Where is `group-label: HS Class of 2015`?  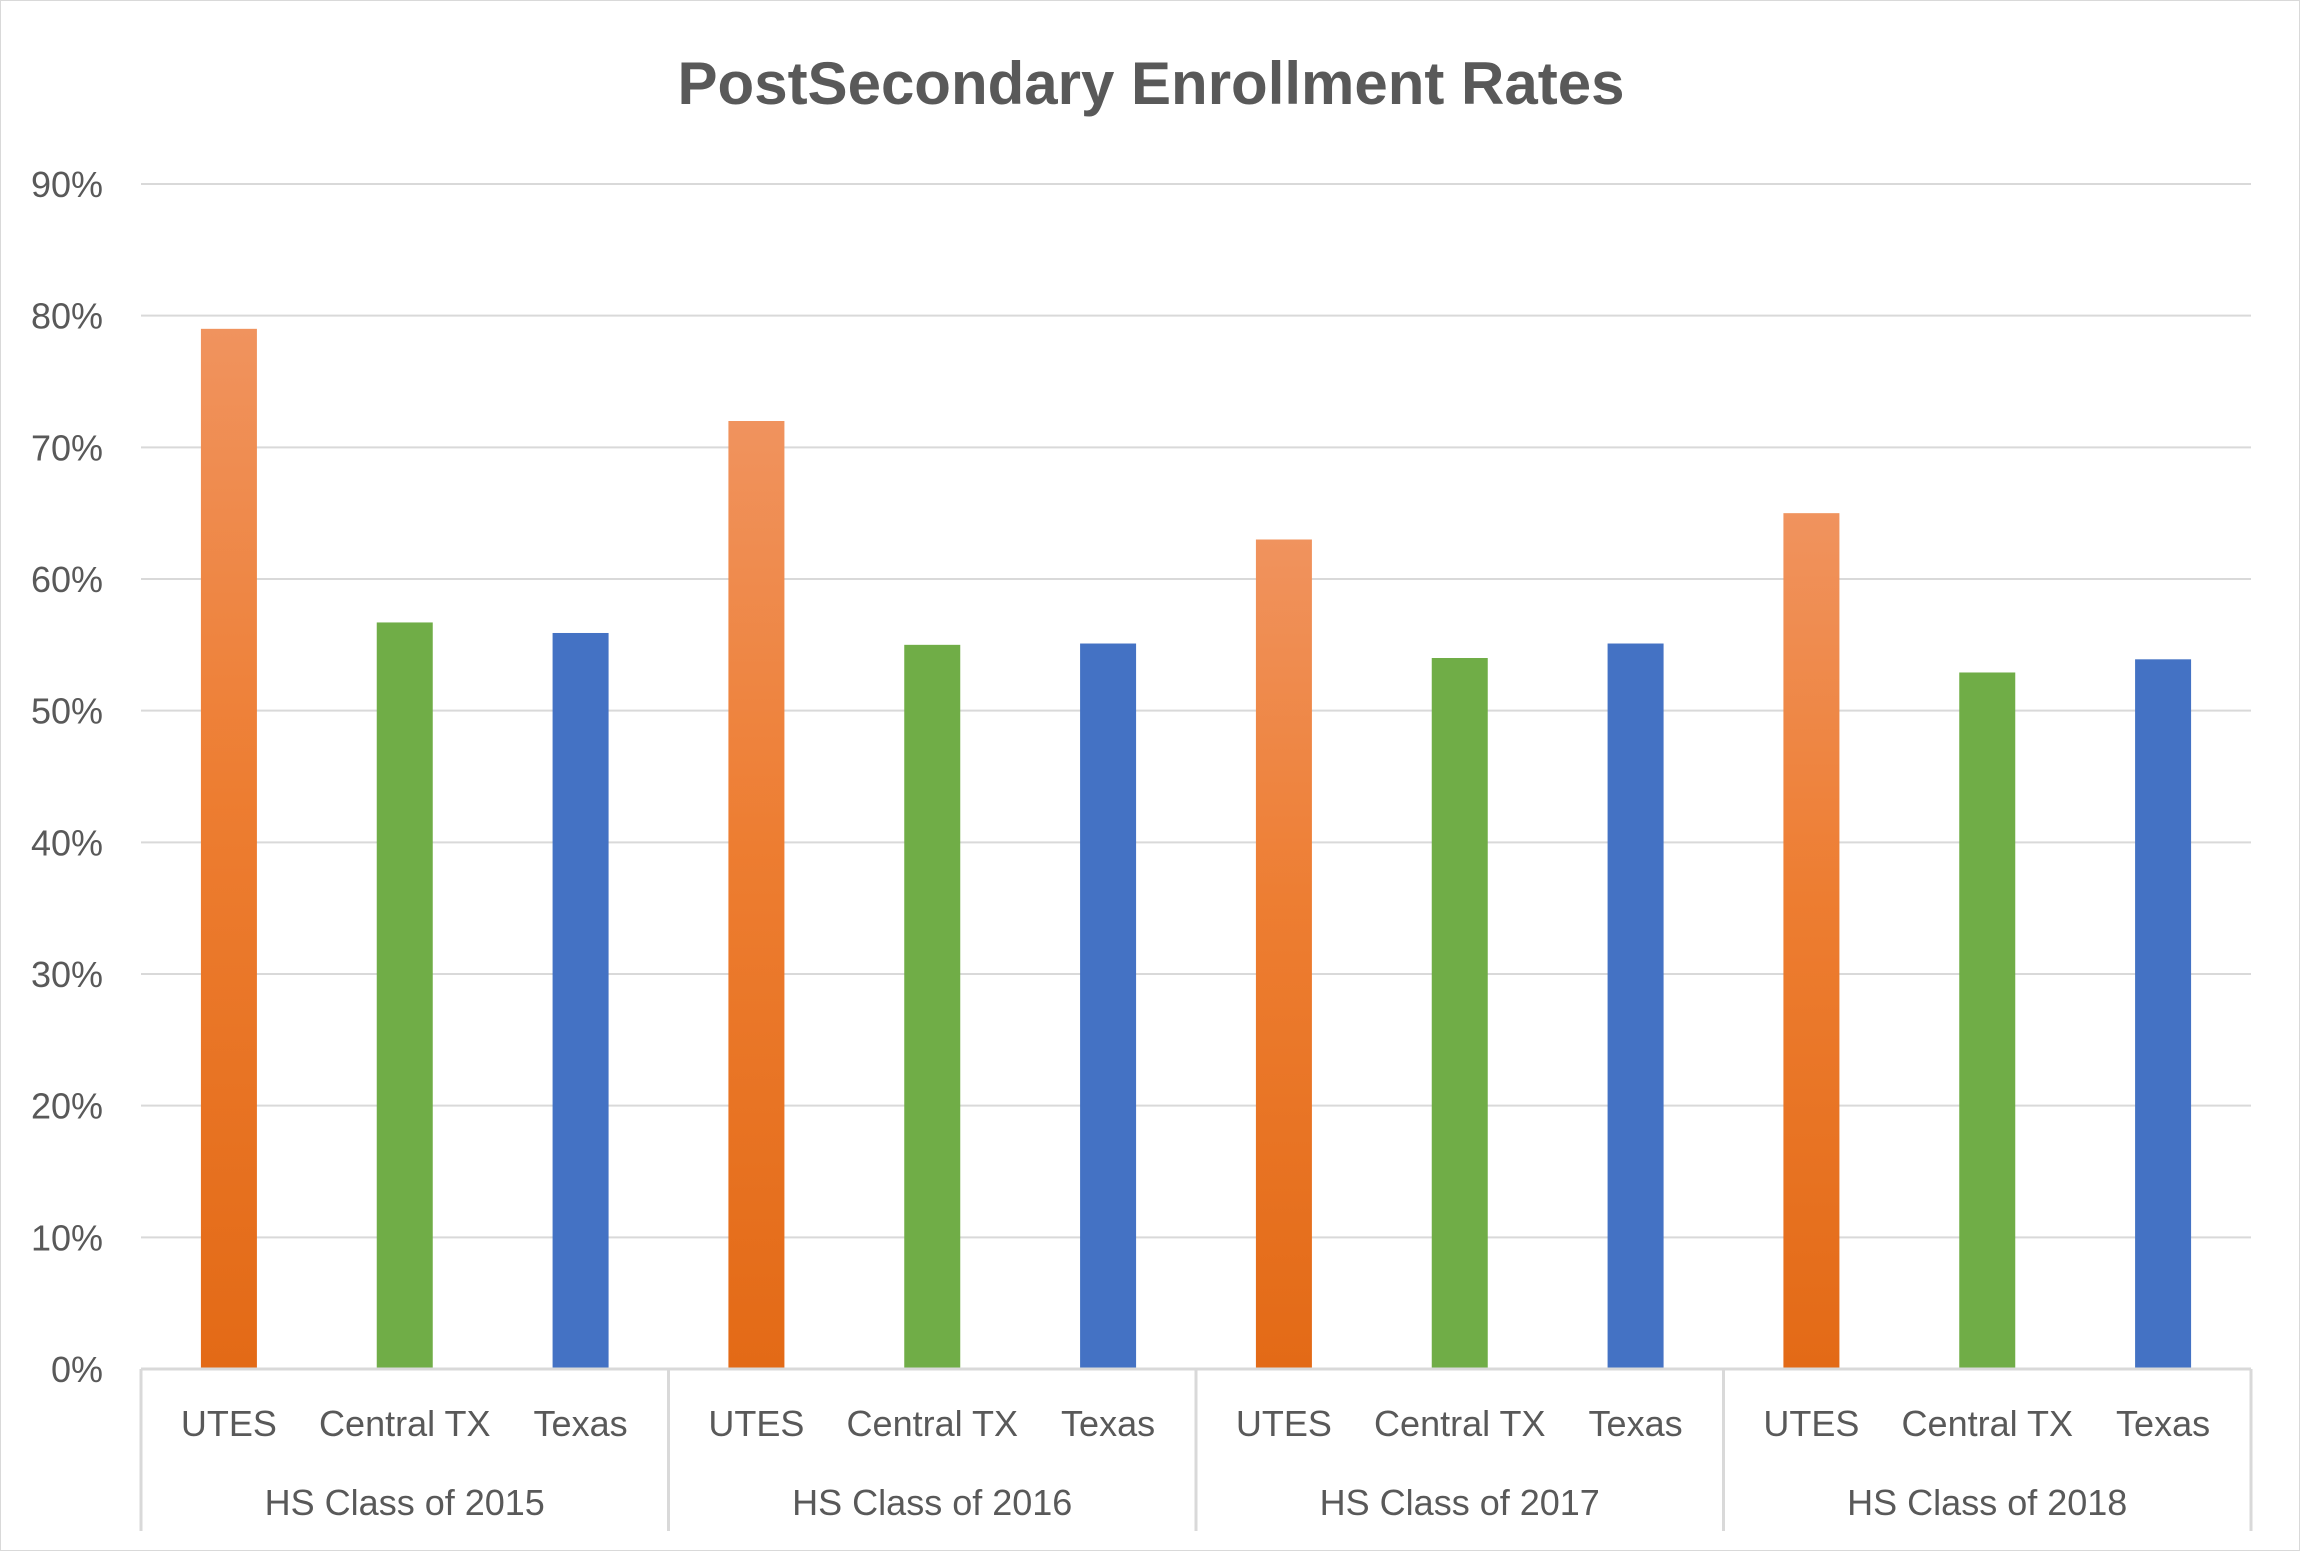
group-label: HS Class of 2015 is located at coordinates (405, 1502).